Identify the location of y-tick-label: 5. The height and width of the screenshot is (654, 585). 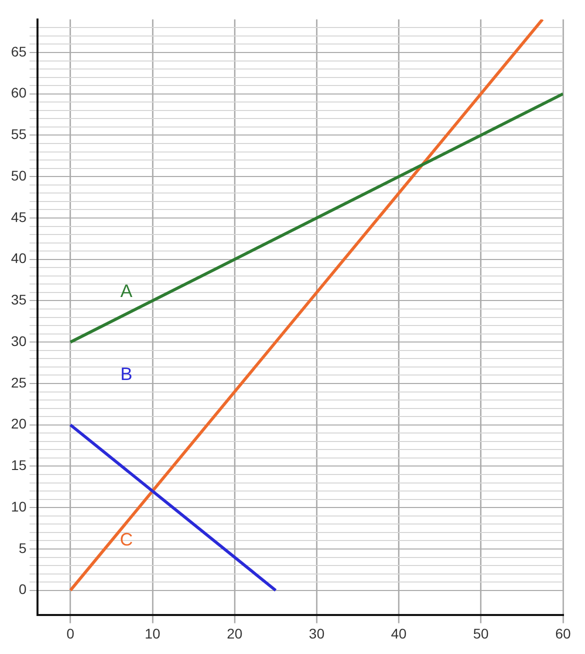
(22, 548).